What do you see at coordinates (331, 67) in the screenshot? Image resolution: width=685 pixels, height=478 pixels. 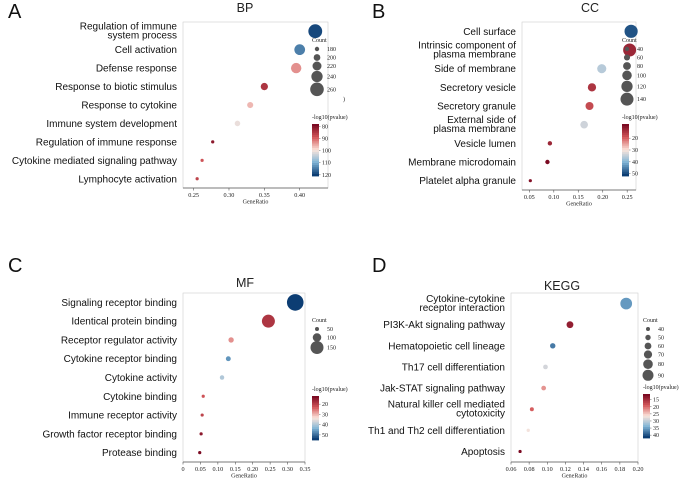 I see `count-legend-label-a: 220` at bounding box center [331, 67].